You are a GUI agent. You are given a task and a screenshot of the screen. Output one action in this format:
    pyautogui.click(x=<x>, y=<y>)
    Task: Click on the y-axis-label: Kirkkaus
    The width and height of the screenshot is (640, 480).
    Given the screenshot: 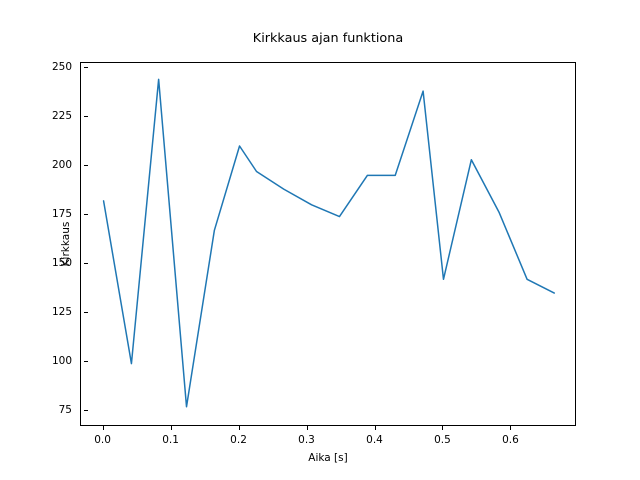 What is the action you would take?
    pyautogui.click(x=66, y=244)
    